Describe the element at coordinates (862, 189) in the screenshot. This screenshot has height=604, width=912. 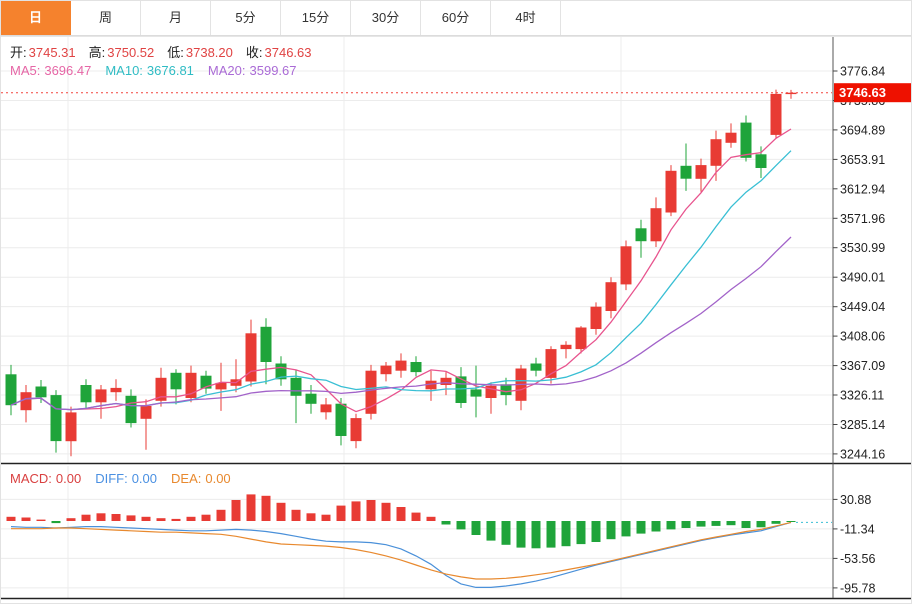
I see `axis-tick-label: 3612.94` at that location.